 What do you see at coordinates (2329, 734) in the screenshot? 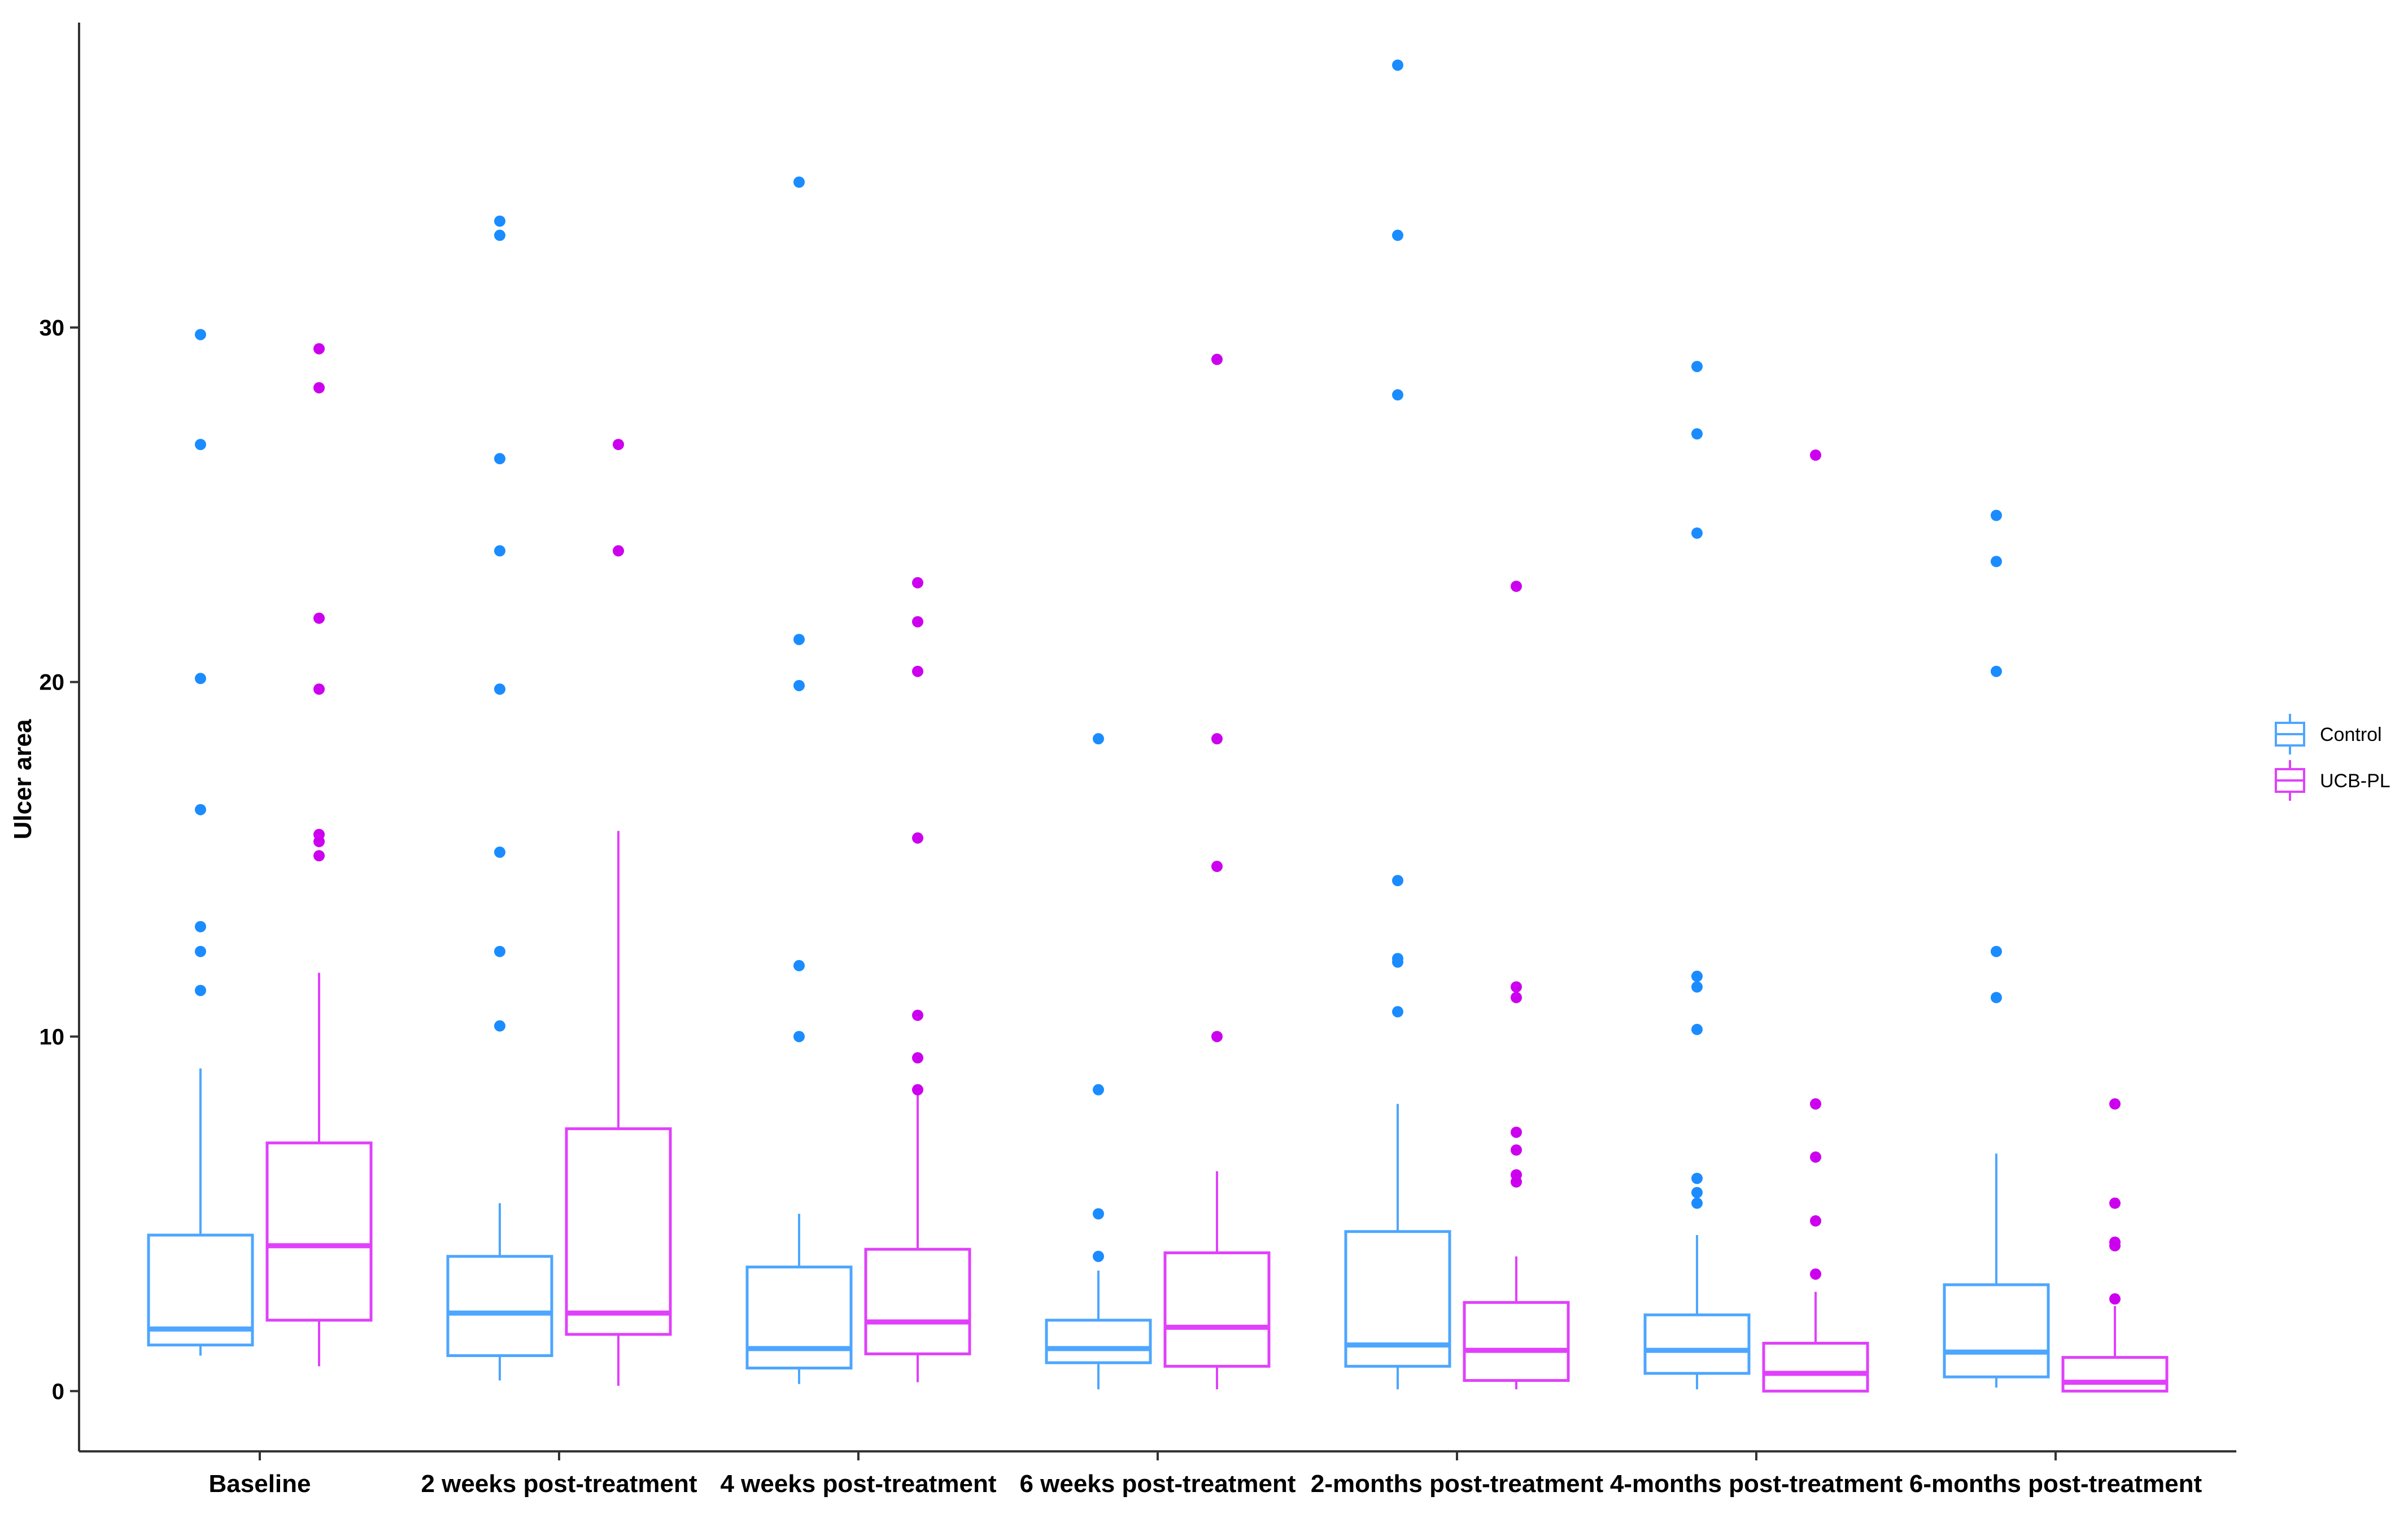
I see `legend-item-Control: Control` at bounding box center [2329, 734].